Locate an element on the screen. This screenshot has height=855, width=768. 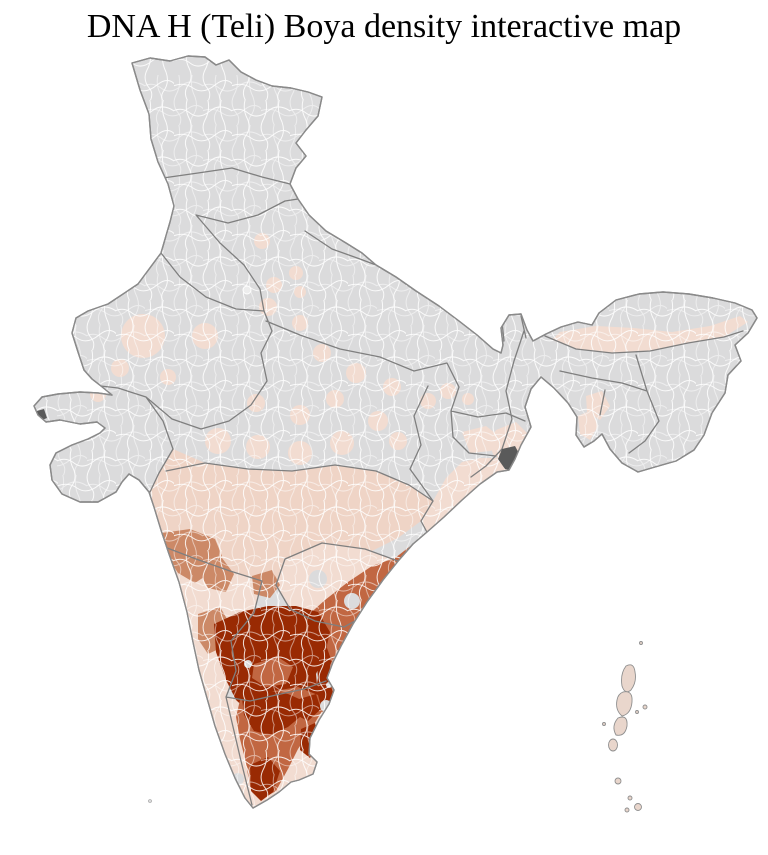
region-delhi is located at coordinates (247, 290).